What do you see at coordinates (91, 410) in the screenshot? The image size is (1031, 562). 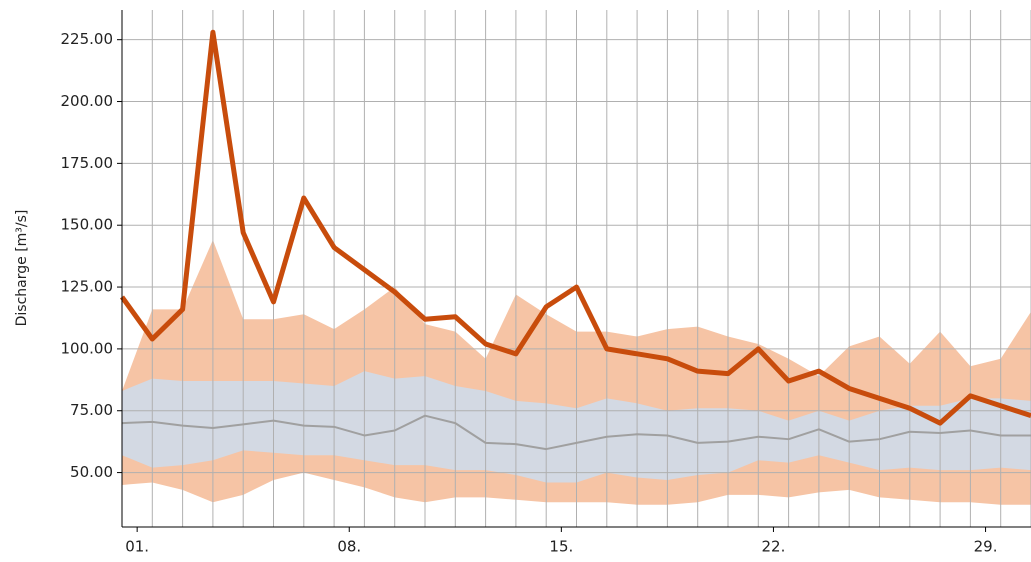 I see `y-tick-label: 75.00` at bounding box center [91, 410].